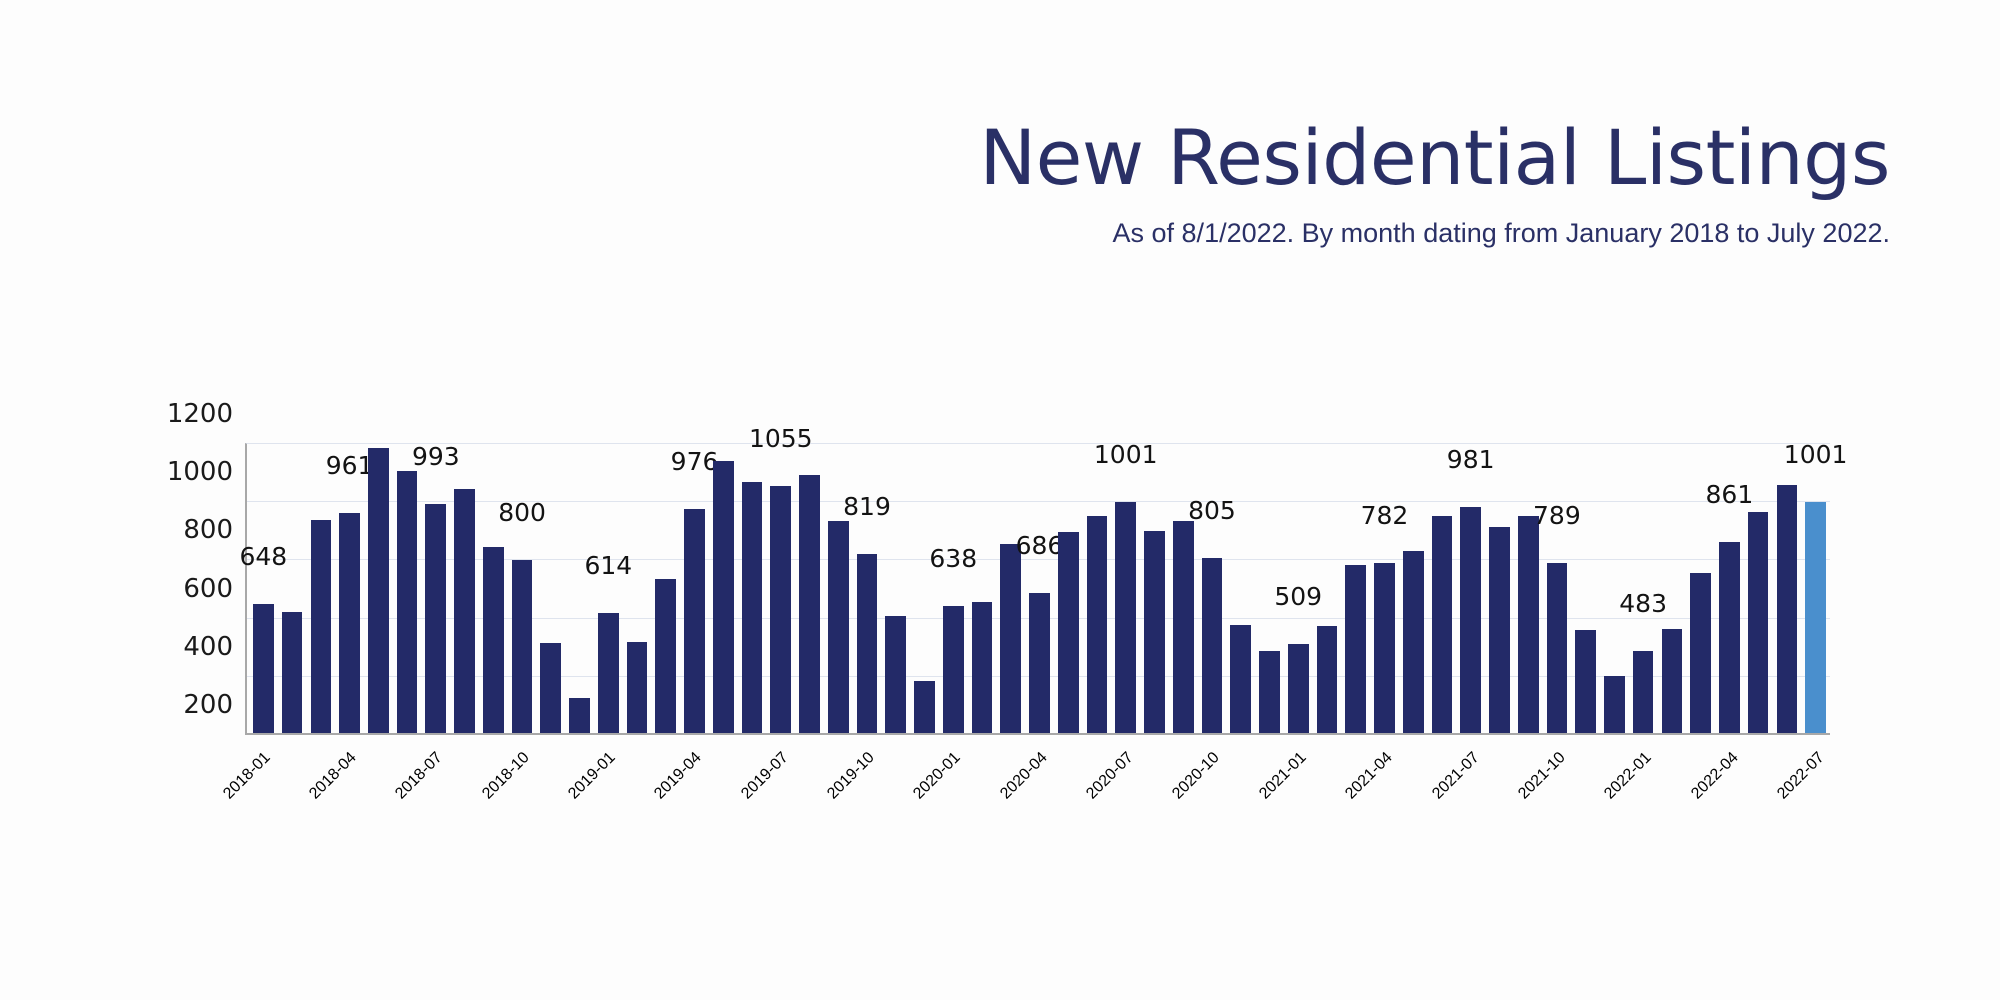 This screenshot has width=2000, height=1000. I want to click on bar-slot: 800, so click(522, 588).